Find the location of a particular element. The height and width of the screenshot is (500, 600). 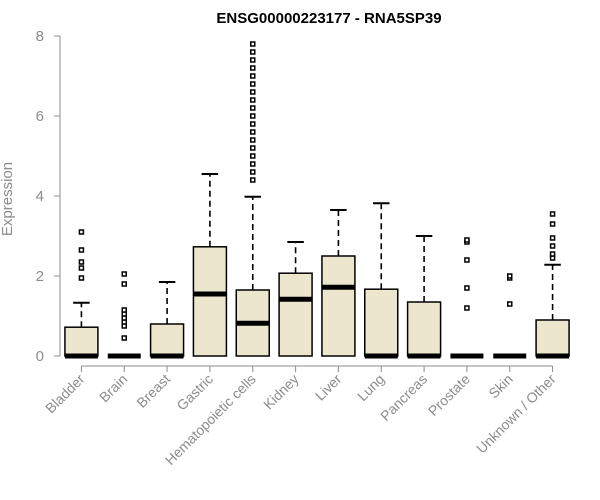

y-tick-label: 8 is located at coordinates (40, 36).